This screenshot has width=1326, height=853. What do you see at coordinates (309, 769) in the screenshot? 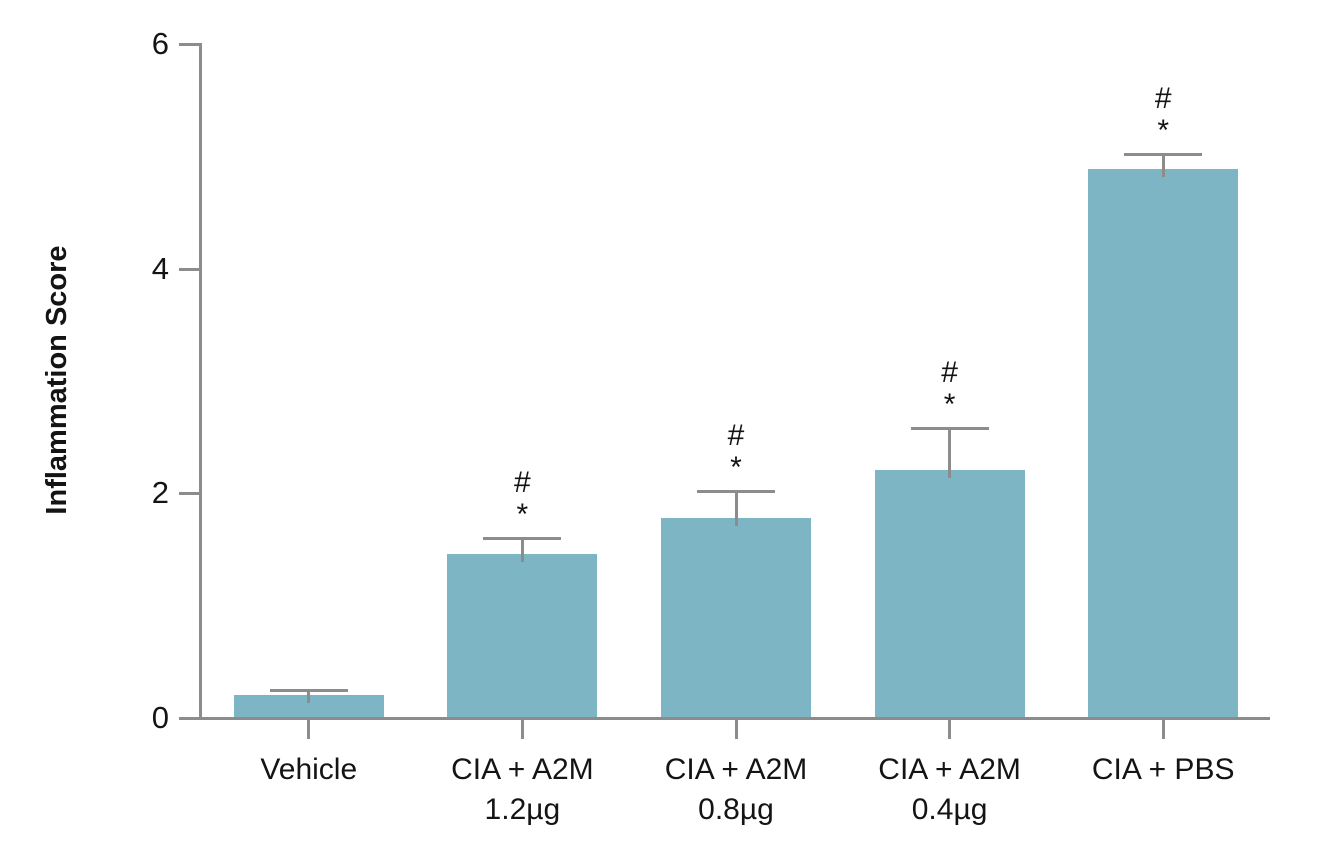
I see `x-category-label: Vehicle` at bounding box center [309, 769].